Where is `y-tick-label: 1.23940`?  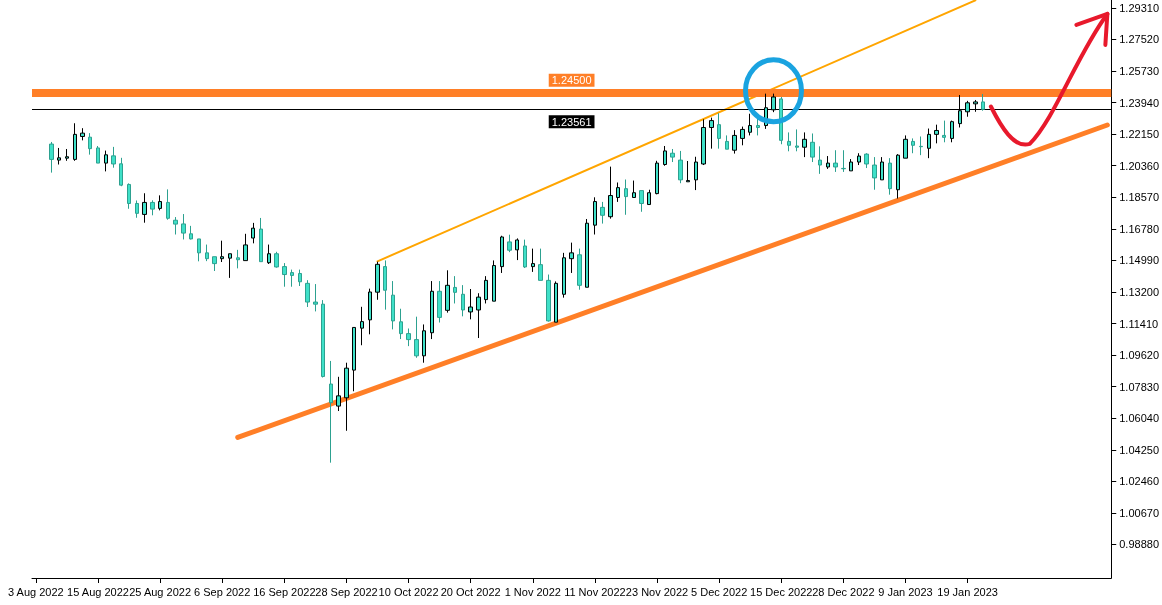
y-tick-label: 1.23940 is located at coordinates (1139, 102).